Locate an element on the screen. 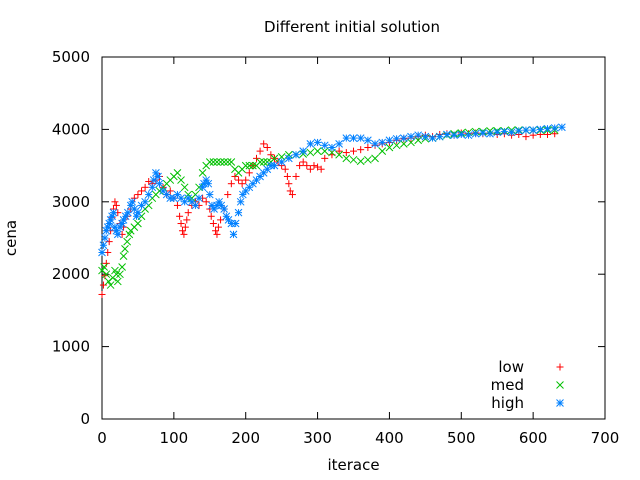 Image resolution: width=640 pixels, height=480 pixels. x-tick-label: 700 is located at coordinates (605, 438).